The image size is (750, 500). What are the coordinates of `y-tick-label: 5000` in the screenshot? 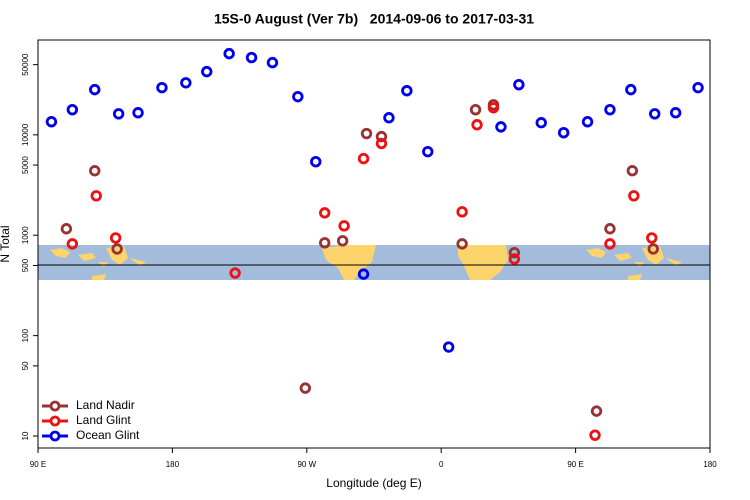 It's located at (25, 165).